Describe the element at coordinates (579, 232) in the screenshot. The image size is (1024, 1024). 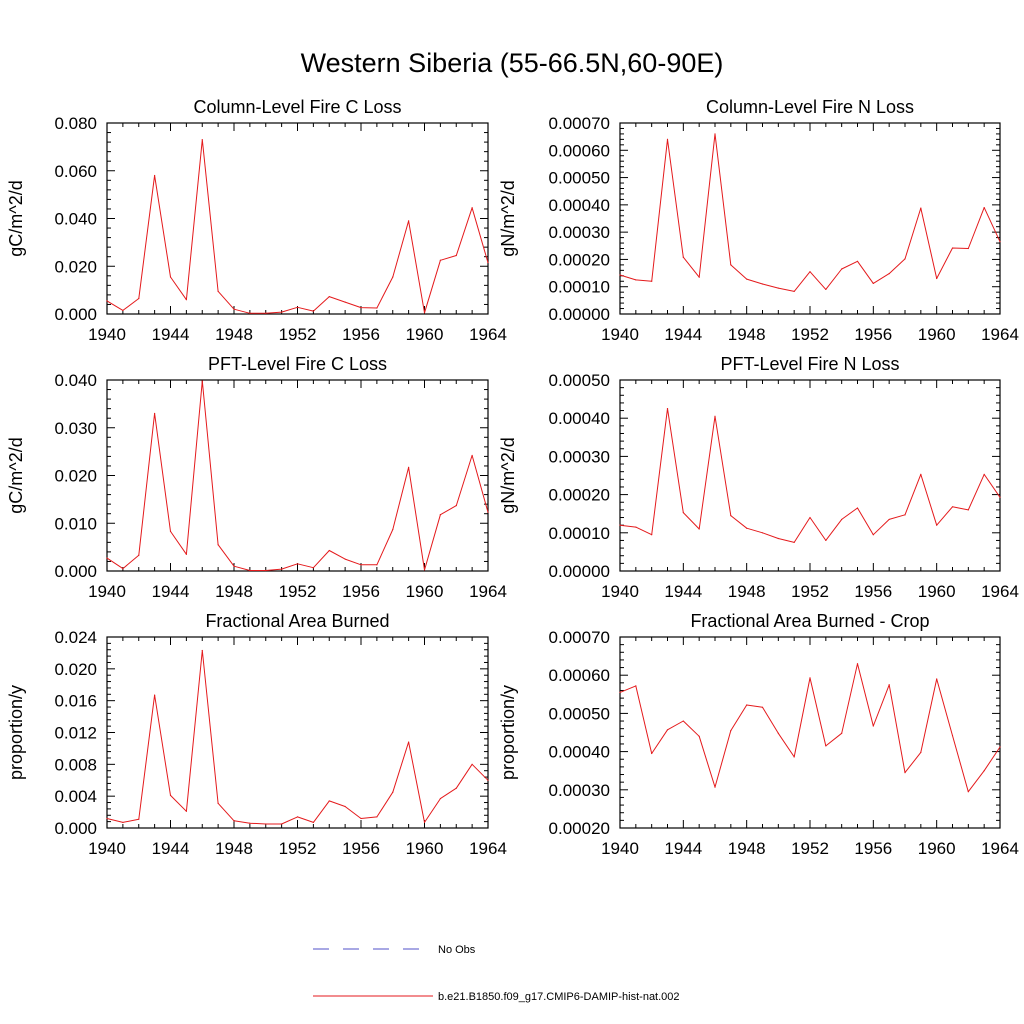
I see `y-tick-label: 0.00030` at that location.